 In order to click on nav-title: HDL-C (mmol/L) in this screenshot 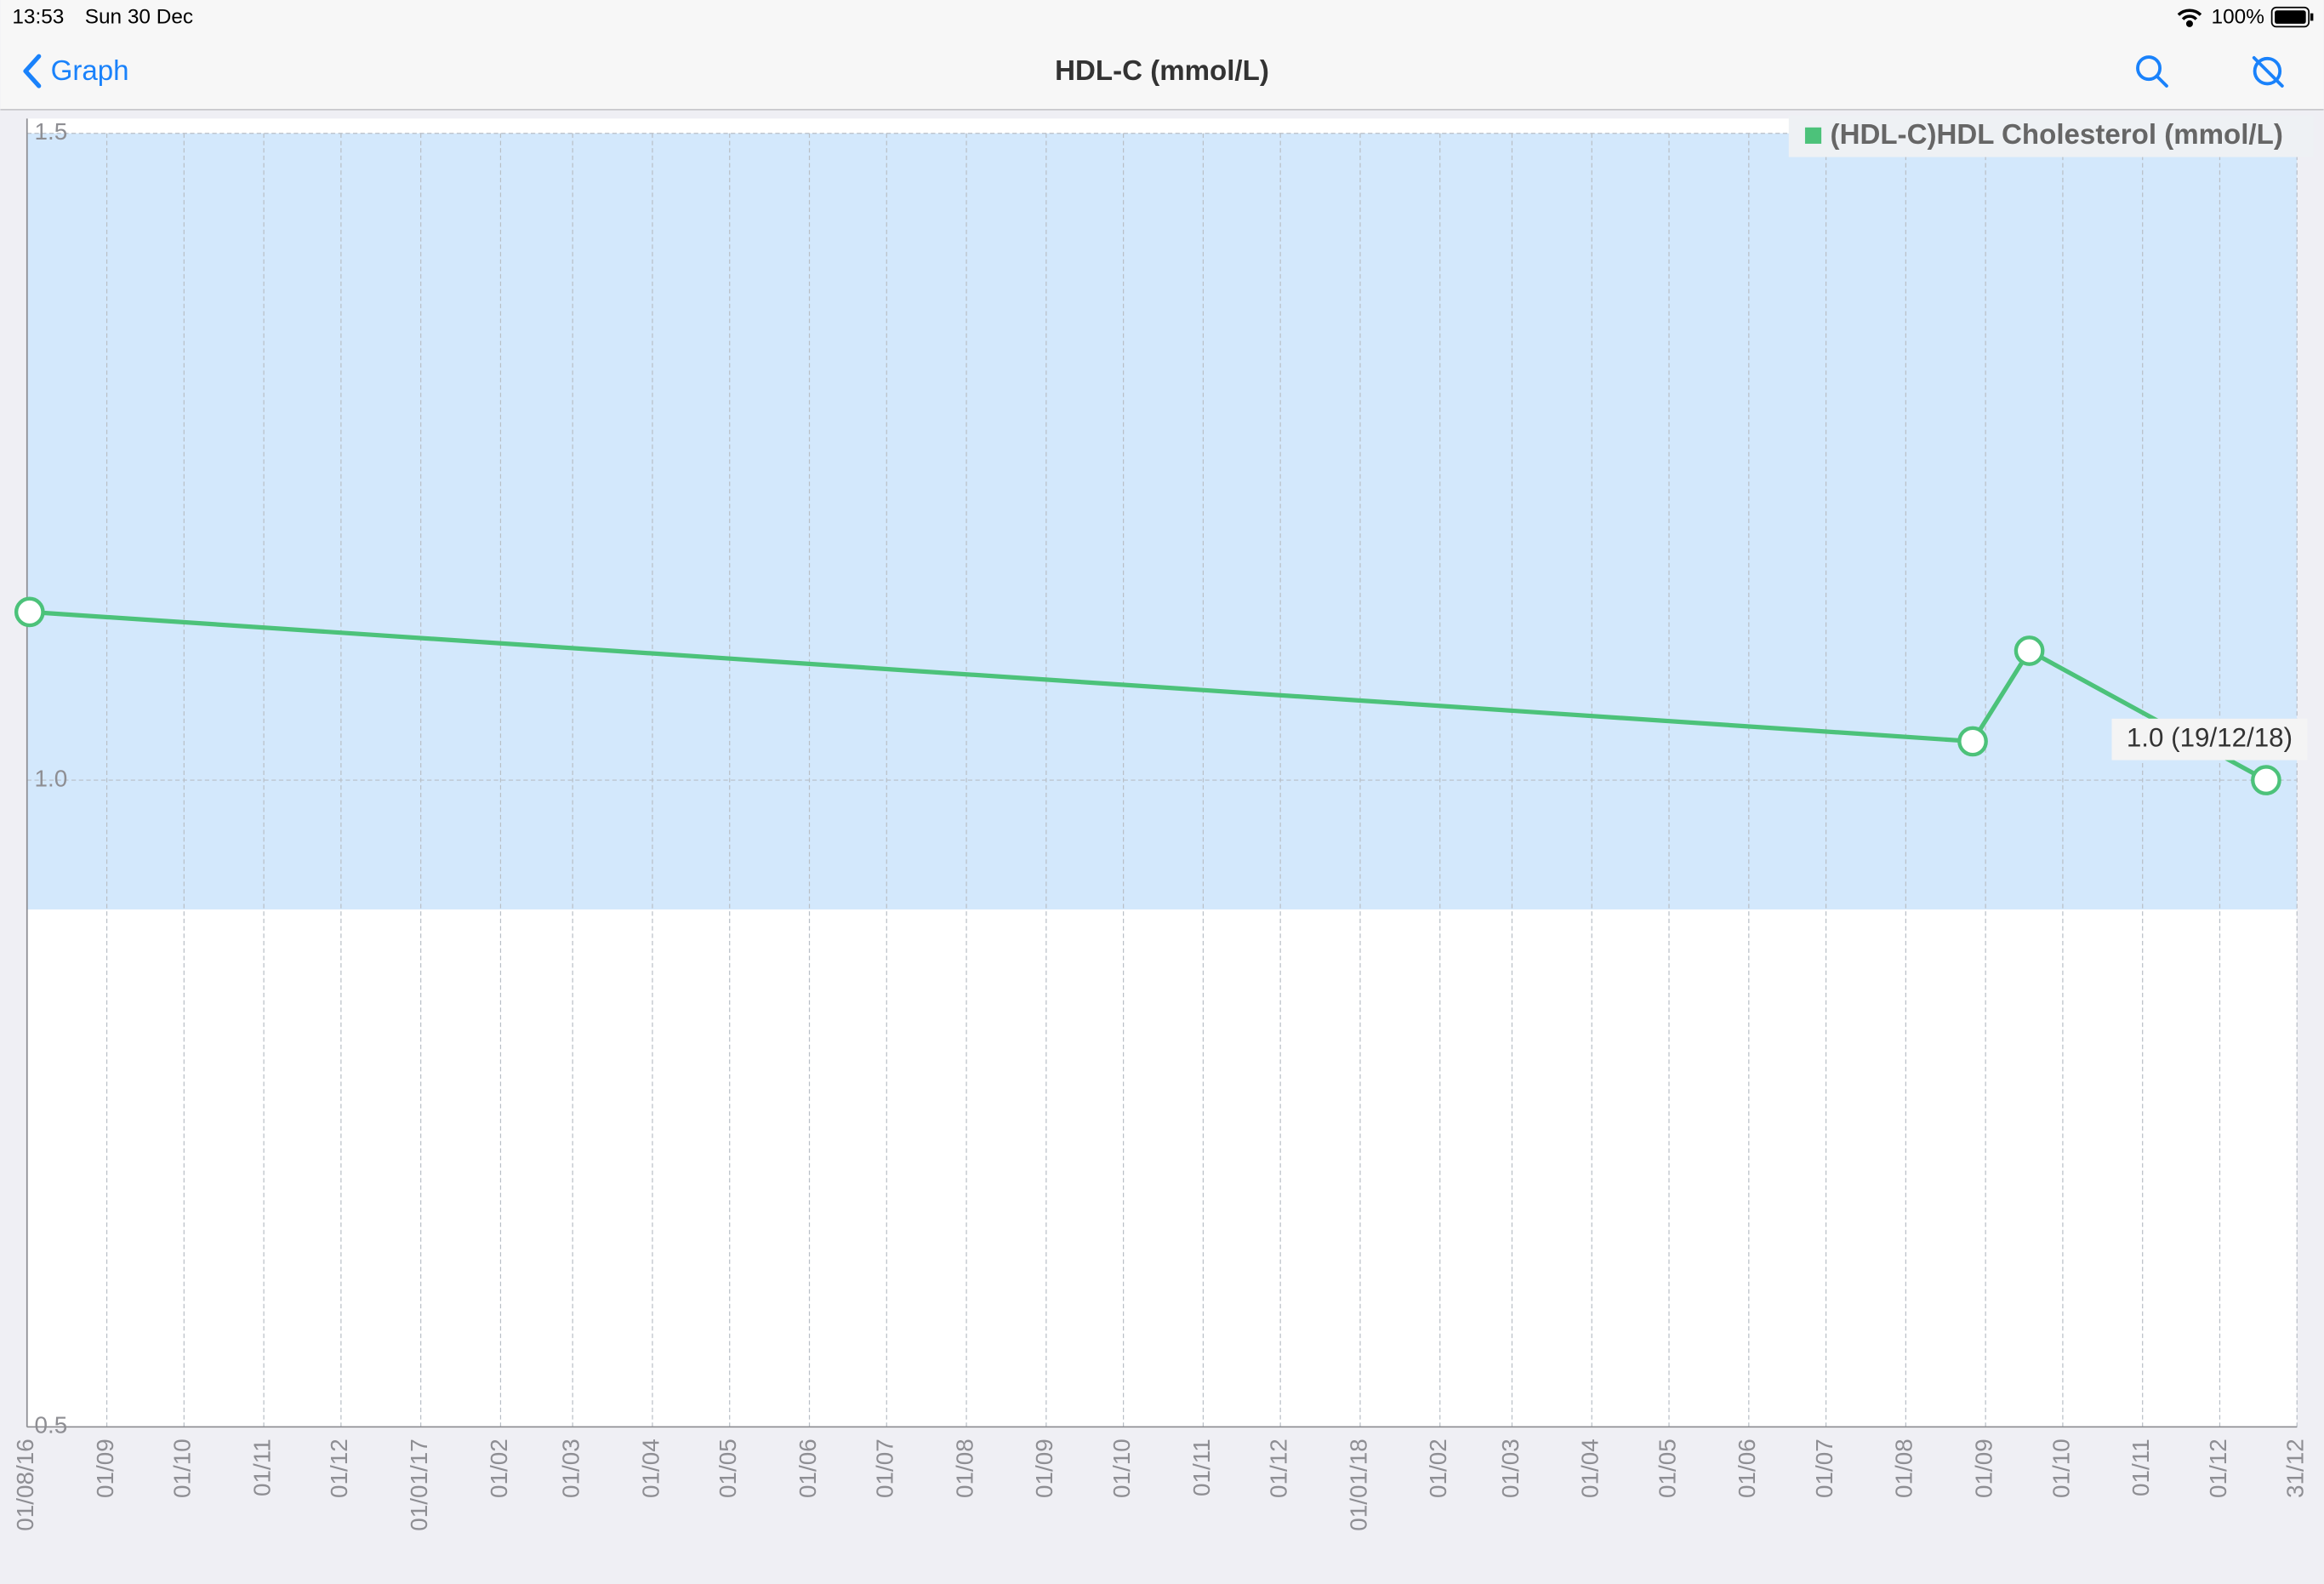, I will do `click(1162, 71)`.